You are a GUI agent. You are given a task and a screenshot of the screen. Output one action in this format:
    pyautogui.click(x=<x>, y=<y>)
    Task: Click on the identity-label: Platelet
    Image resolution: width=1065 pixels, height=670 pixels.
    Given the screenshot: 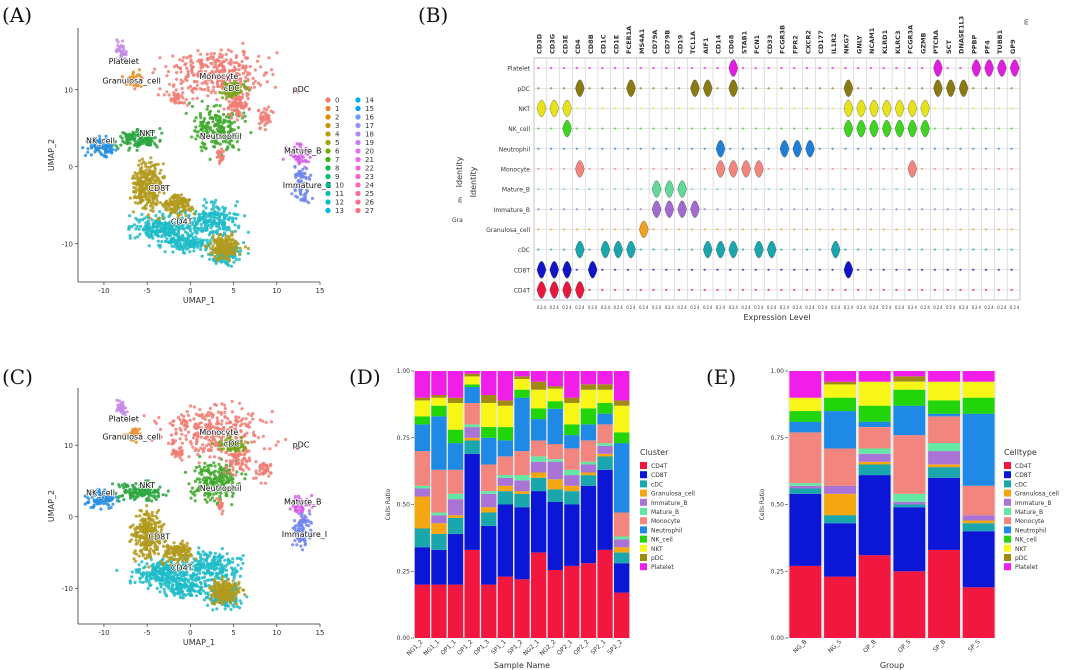 What is the action you would take?
    pyautogui.click(x=518, y=69)
    